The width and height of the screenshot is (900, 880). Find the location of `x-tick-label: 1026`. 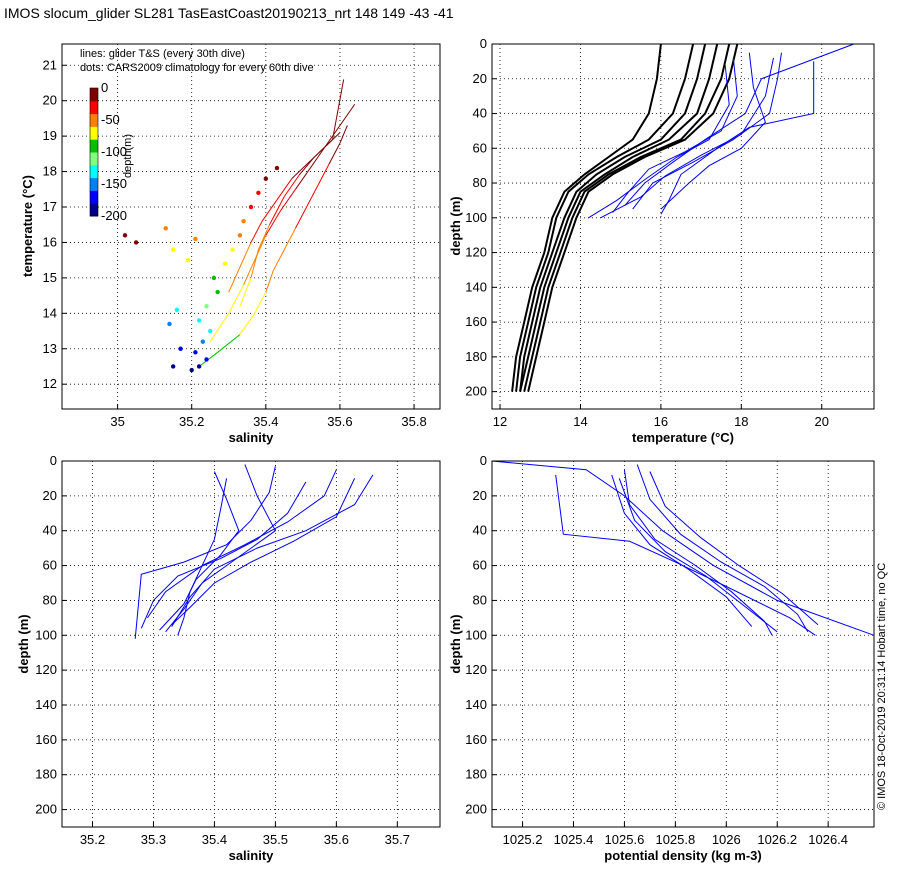

x-tick-label: 1026 is located at coordinates (726, 839).